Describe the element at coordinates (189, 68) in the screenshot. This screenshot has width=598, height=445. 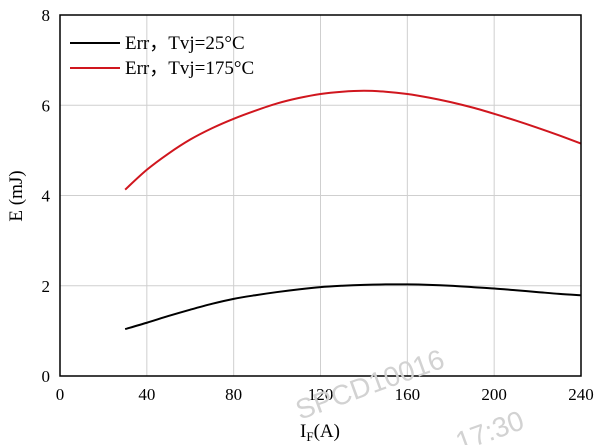
I see `legend-label-175c: Err，Tvj=175°C` at that location.